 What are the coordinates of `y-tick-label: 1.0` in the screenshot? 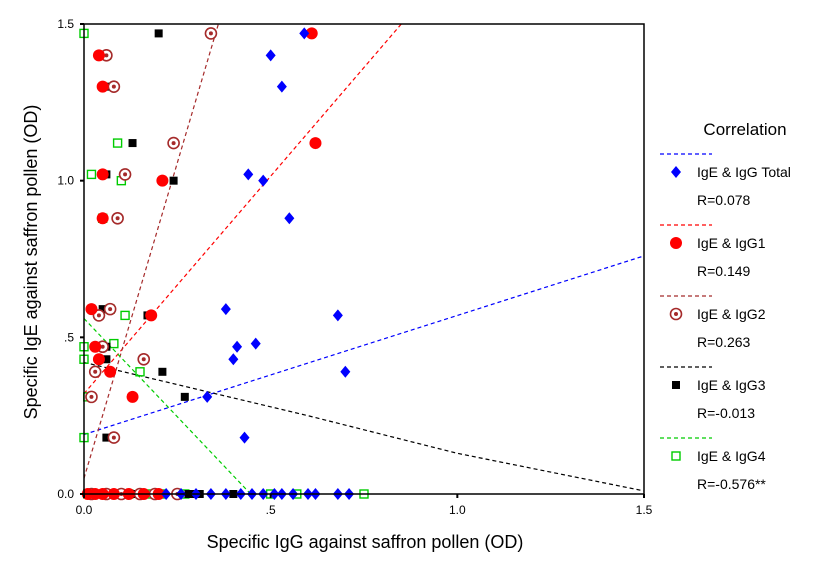 It's located at (65, 181).